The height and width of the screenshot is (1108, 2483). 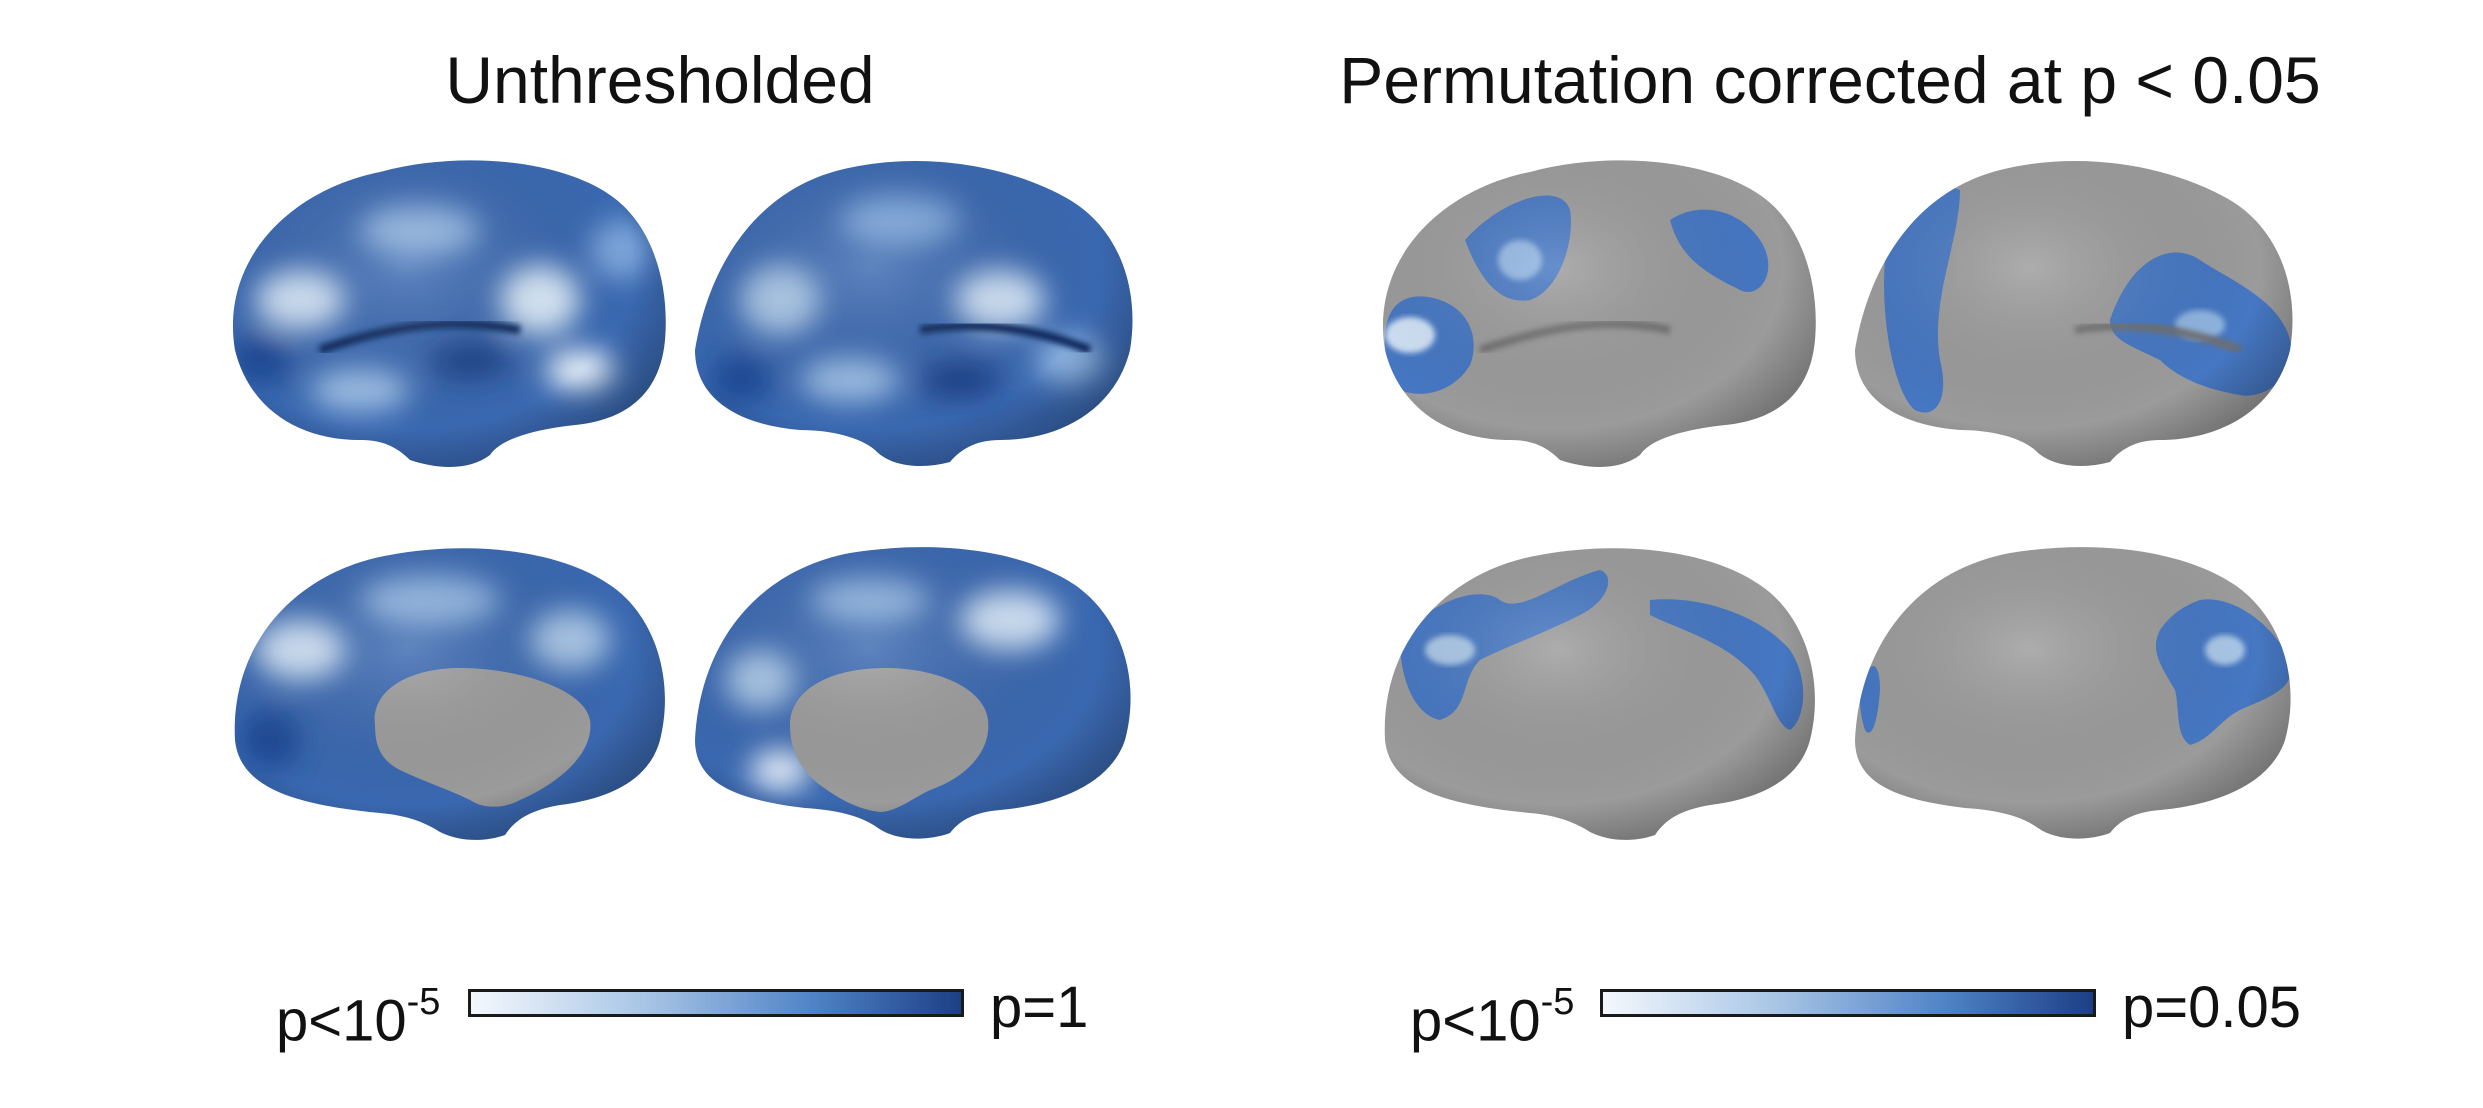 I want to click on title-unthresholded: Unthresholded, so click(x=660, y=80).